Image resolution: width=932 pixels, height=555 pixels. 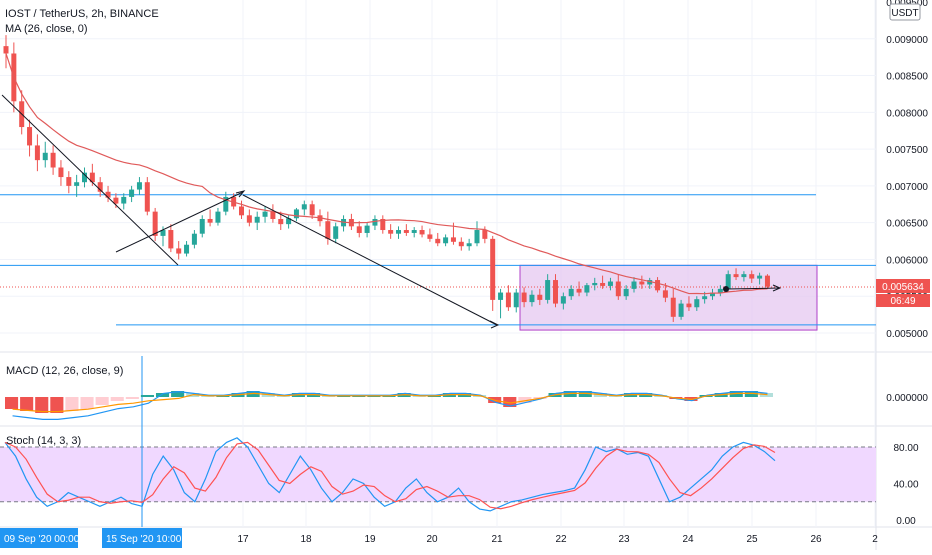 What do you see at coordinates (752, 539) in the screenshot?
I see `time-axis-tick: 25` at bounding box center [752, 539].